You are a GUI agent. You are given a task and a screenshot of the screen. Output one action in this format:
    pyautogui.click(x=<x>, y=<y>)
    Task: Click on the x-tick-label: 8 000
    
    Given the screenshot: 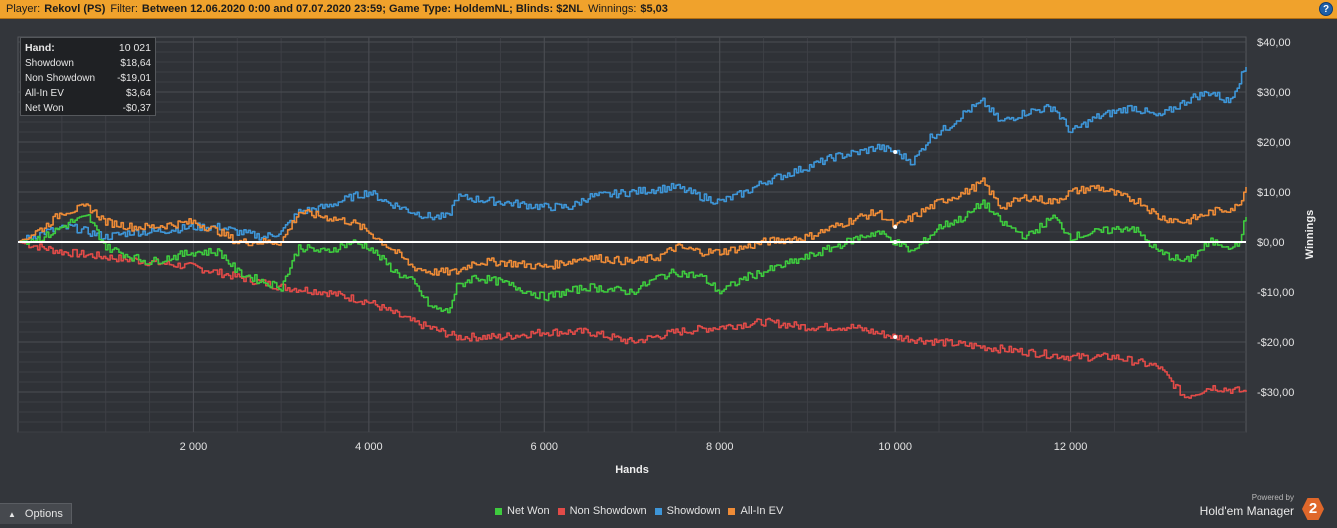 What is the action you would take?
    pyautogui.click(x=720, y=447)
    